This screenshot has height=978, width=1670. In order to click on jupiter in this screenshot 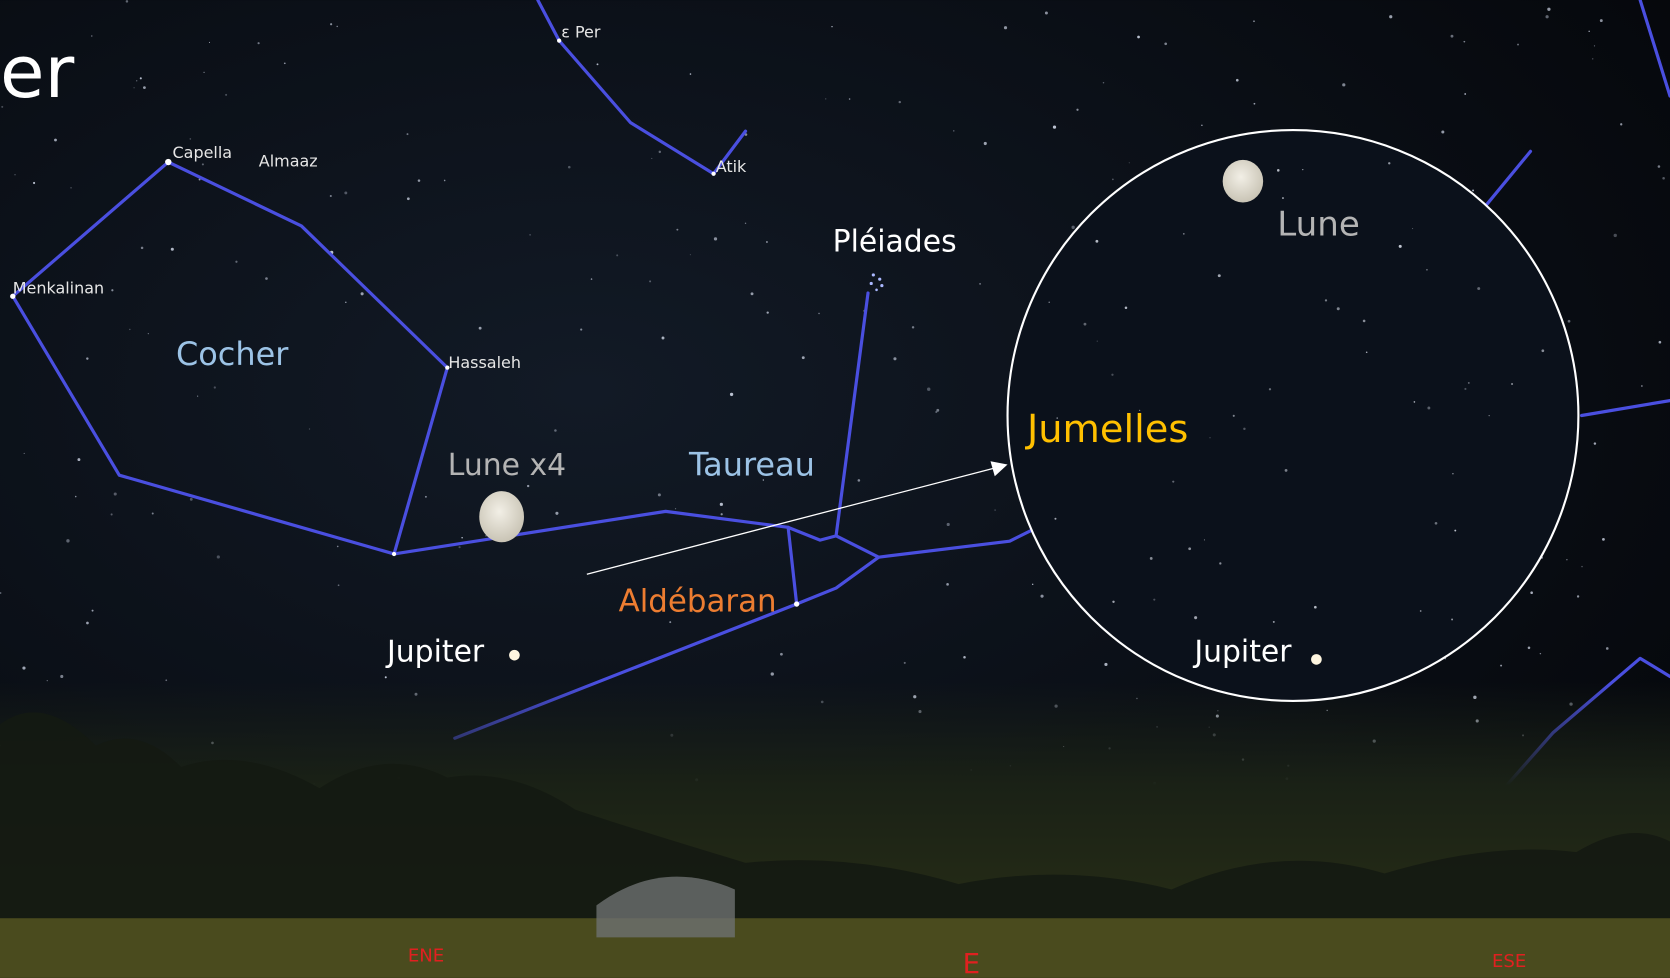, I will do `click(514, 655)`.